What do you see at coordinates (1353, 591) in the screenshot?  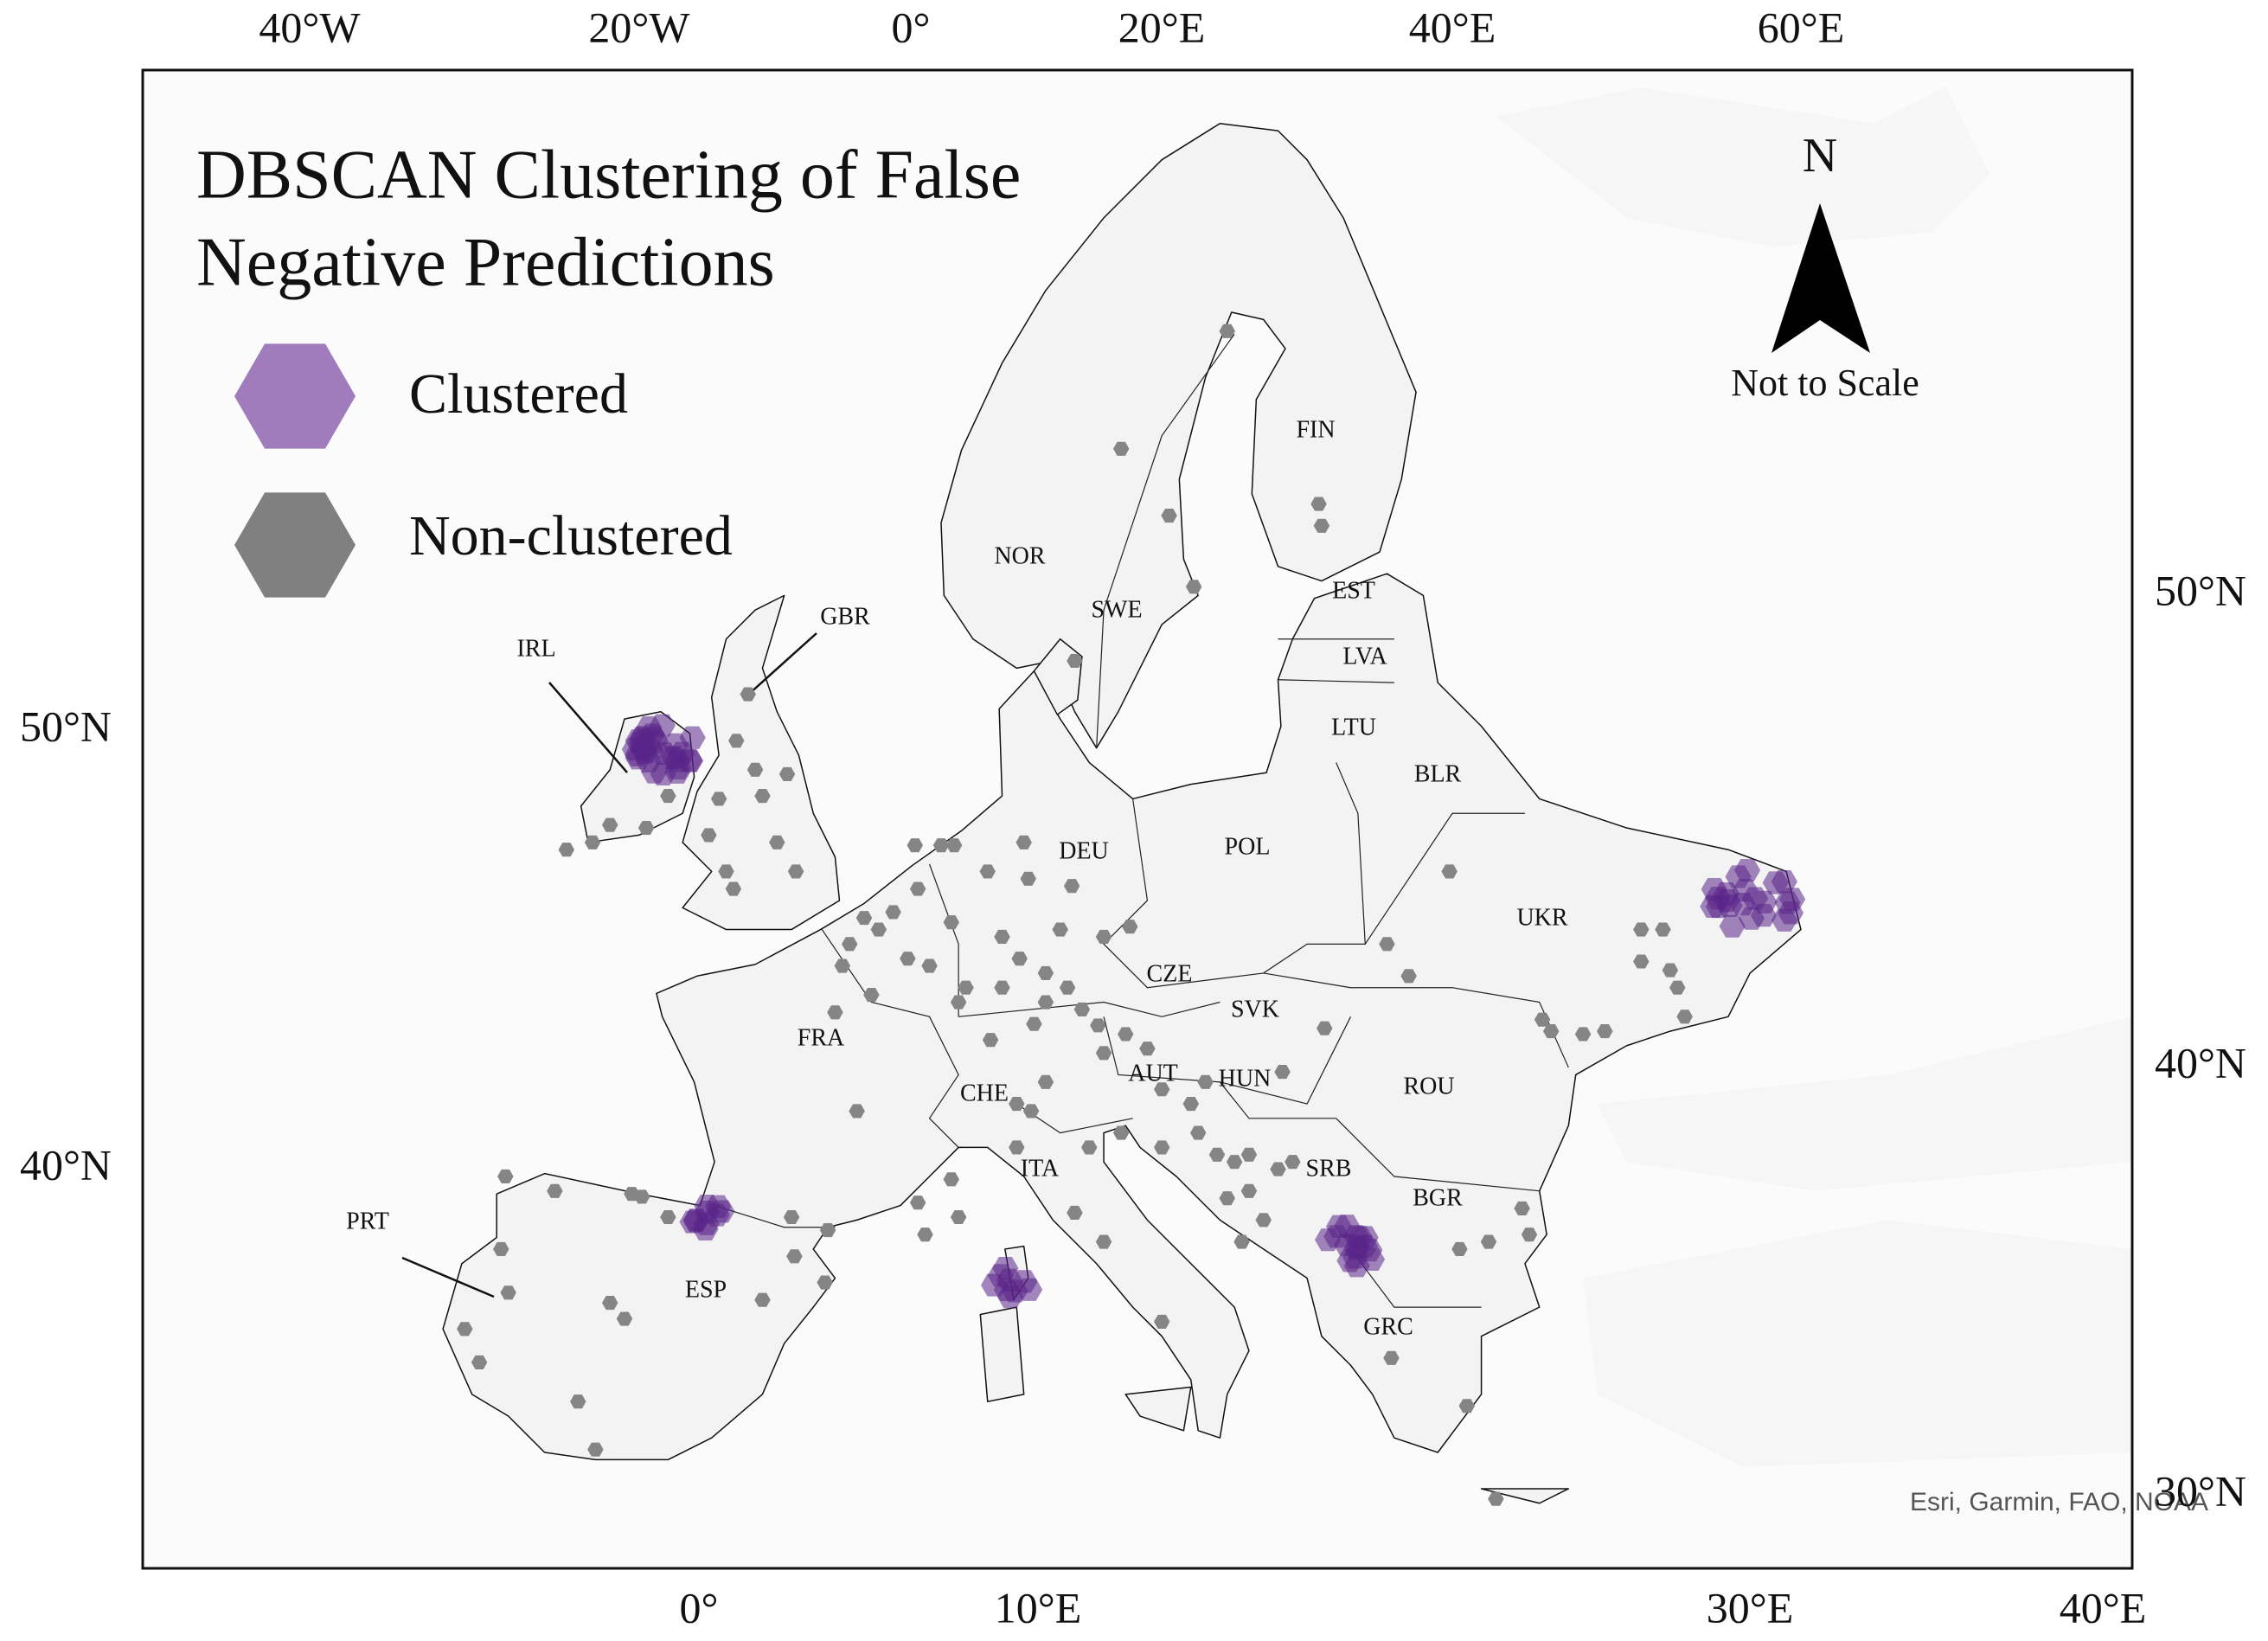 I see `country-label: EST` at bounding box center [1353, 591].